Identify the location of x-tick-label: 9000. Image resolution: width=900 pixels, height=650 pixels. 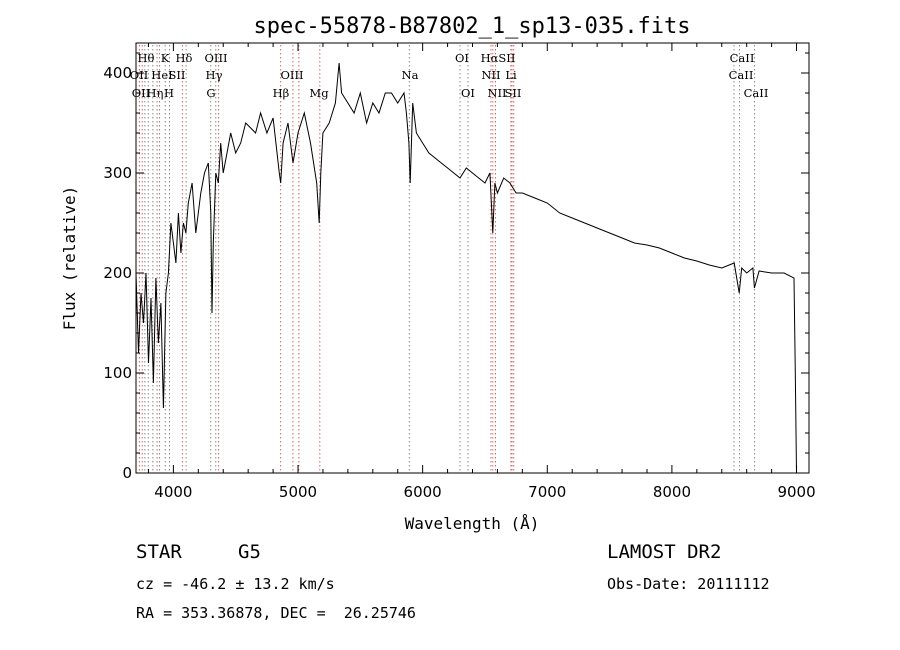
(796, 492).